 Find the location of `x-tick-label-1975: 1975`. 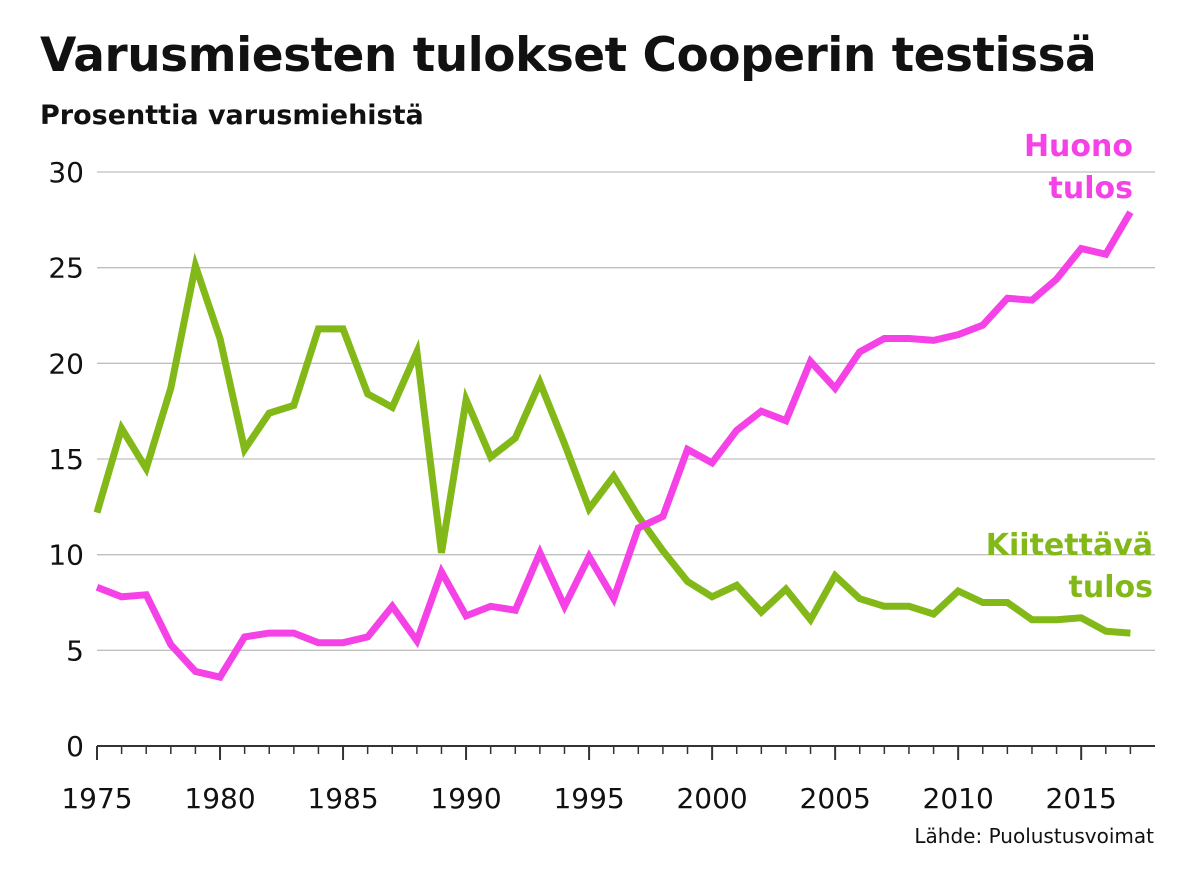

x-tick-label-1975: 1975 is located at coordinates (96, 798).